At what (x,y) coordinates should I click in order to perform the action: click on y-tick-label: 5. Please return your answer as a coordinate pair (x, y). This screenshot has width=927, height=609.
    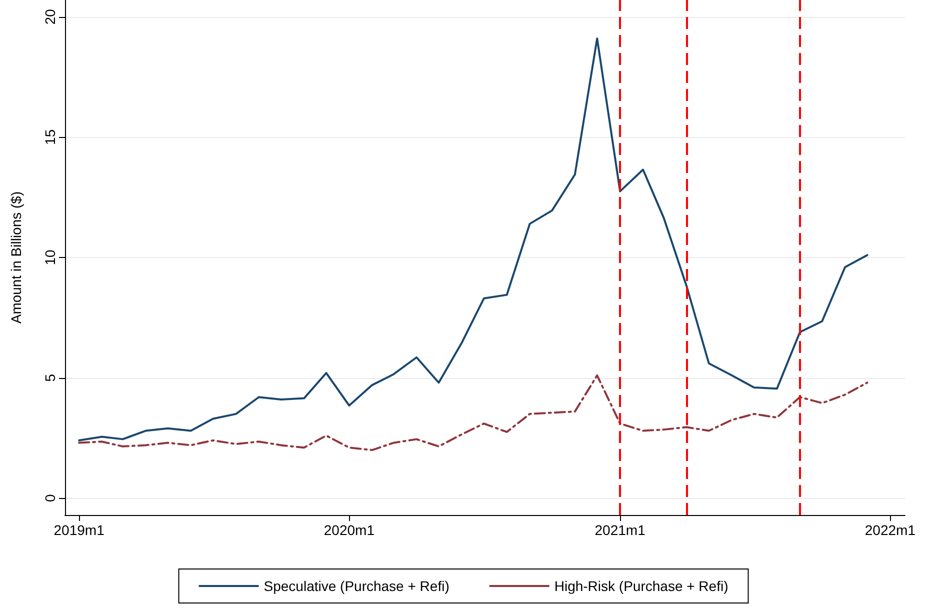
    Looking at the image, I should click on (50, 378).